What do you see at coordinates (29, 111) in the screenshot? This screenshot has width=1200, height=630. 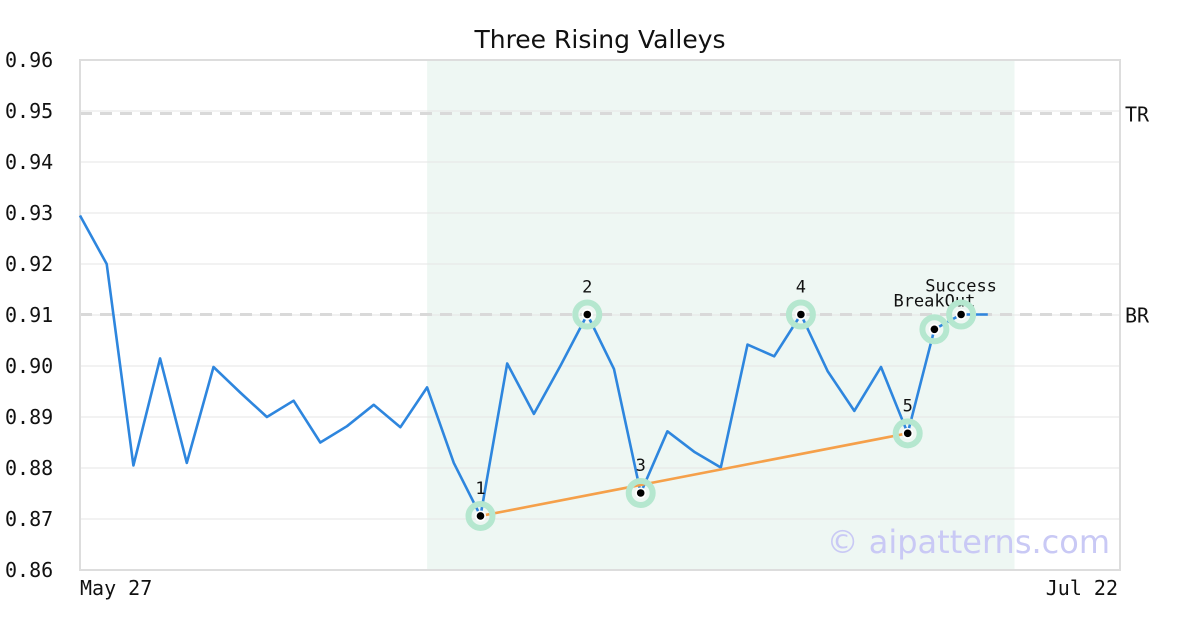 I see `y-tick-label: 0.95` at bounding box center [29, 111].